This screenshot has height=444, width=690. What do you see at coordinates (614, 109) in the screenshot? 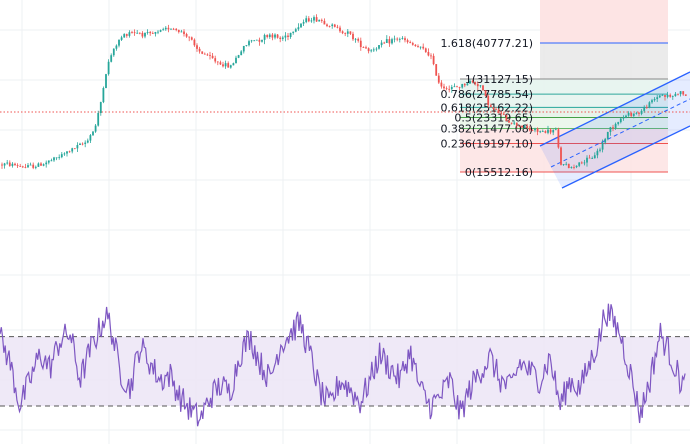
I see `channel-upper-line` at bounding box center [614, 109].